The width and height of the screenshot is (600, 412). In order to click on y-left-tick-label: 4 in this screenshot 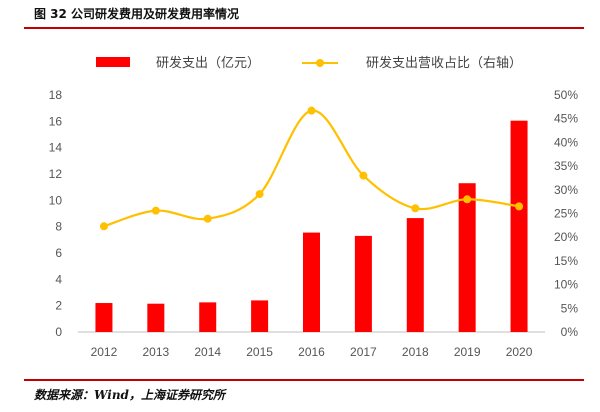, I will do `click(58, 279)`.